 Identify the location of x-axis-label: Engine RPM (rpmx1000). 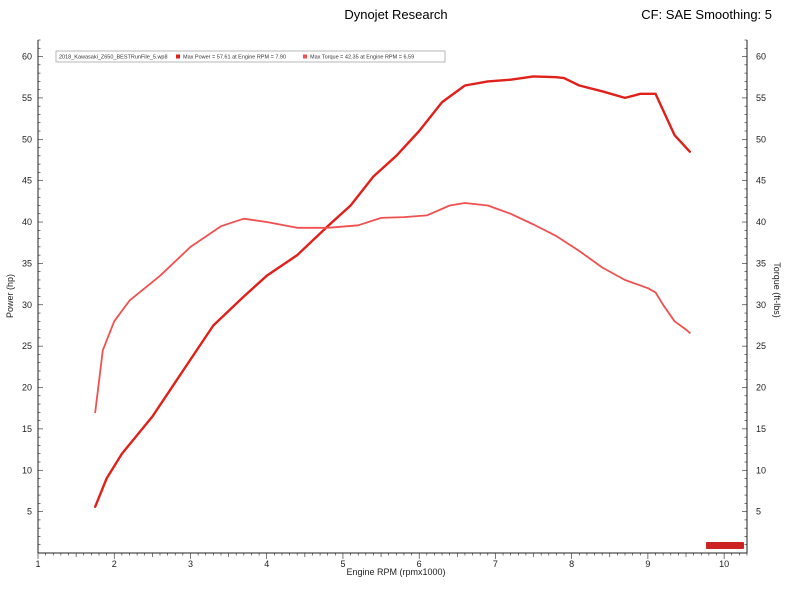
(395, 572).